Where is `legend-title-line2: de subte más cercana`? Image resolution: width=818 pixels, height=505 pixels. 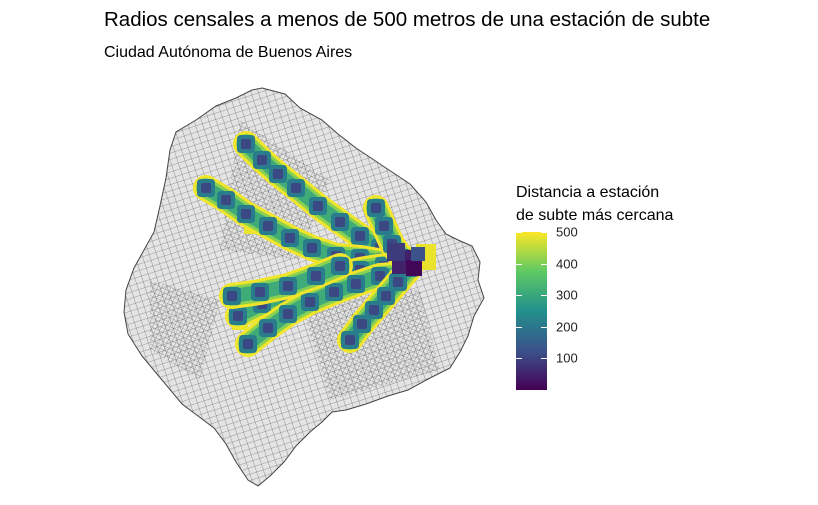 legend-title-line2: de subte más cercana is located at coordinates (595, 215).